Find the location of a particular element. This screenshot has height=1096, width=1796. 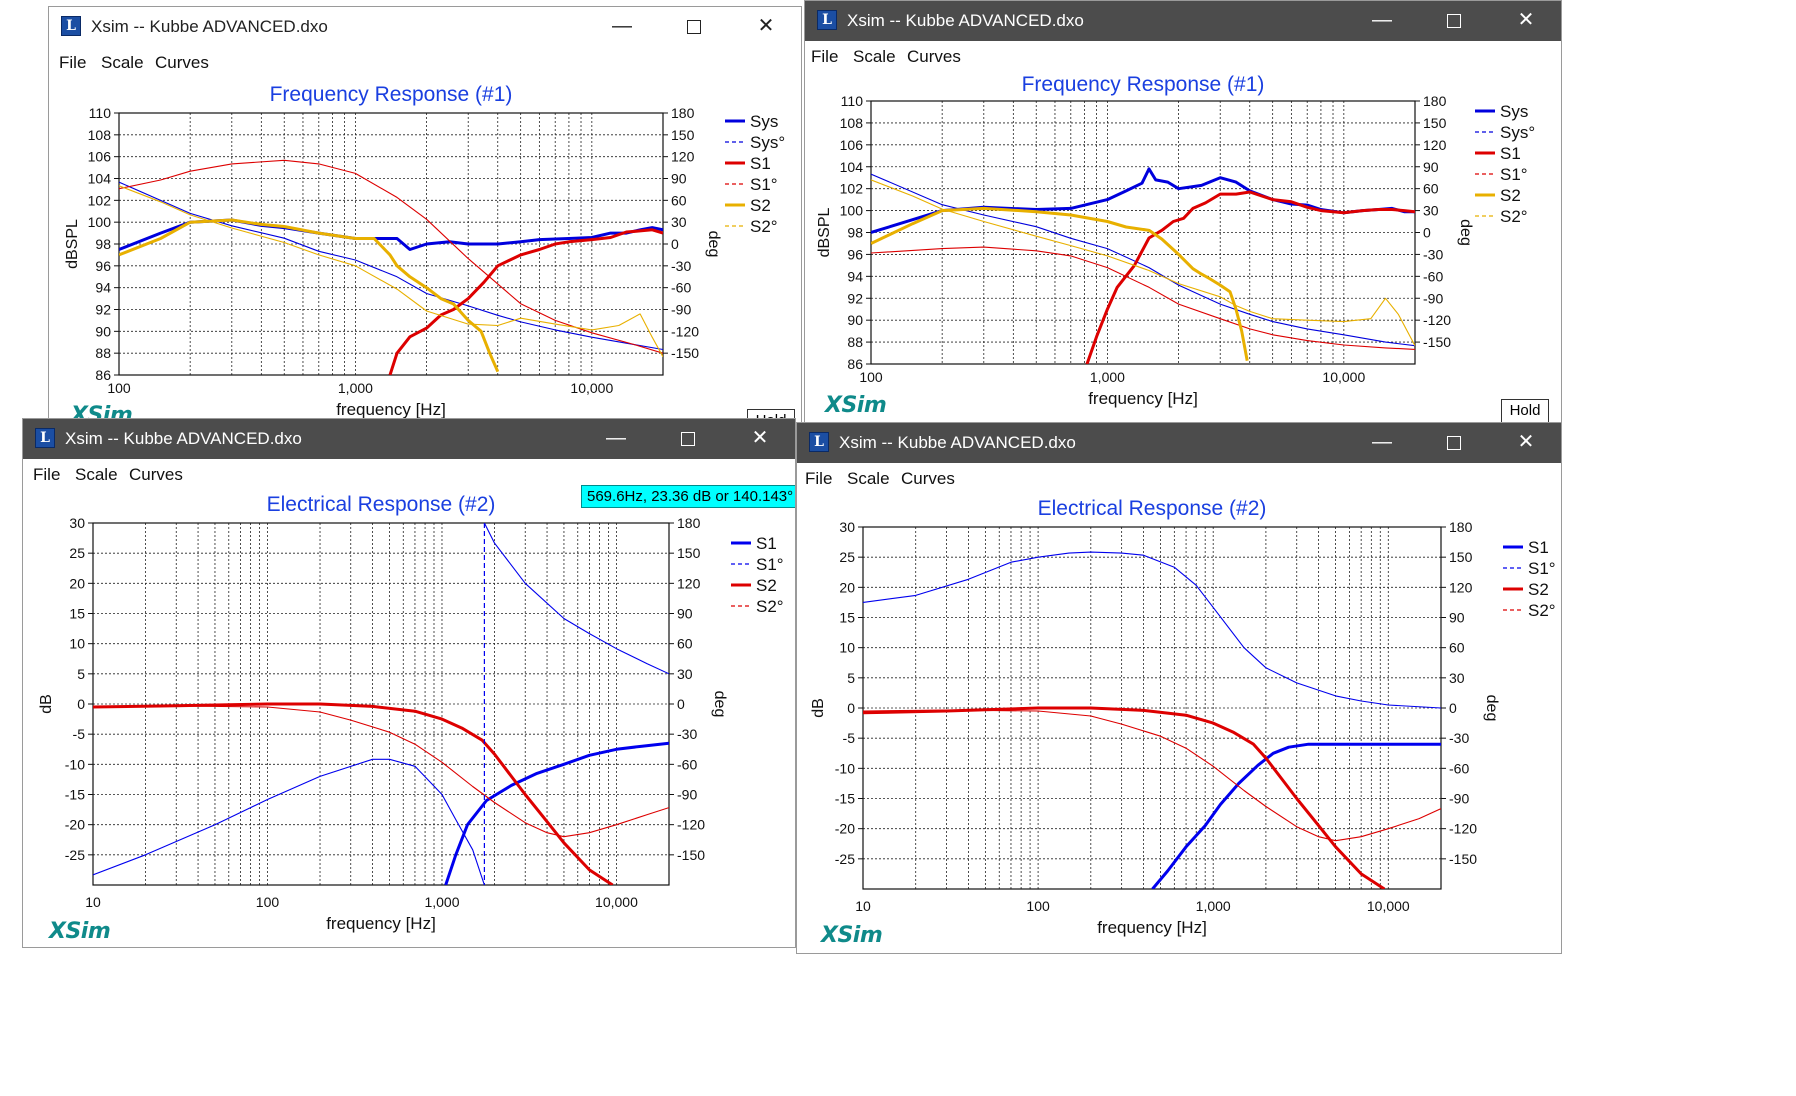

y-tick-label: 88 is located at coordinates (855, 342).